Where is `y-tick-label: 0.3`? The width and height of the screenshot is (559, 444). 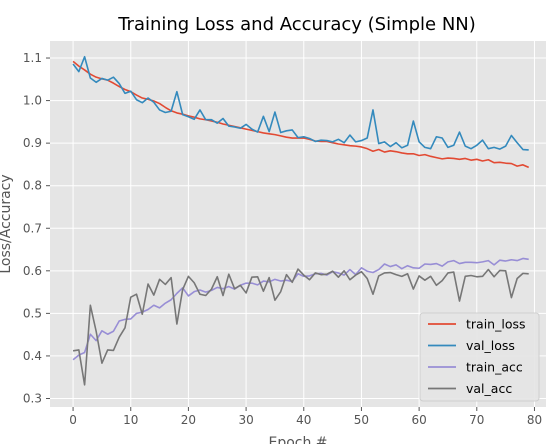
y-tick-label: 0.3 is located at coordinates (32, 398).